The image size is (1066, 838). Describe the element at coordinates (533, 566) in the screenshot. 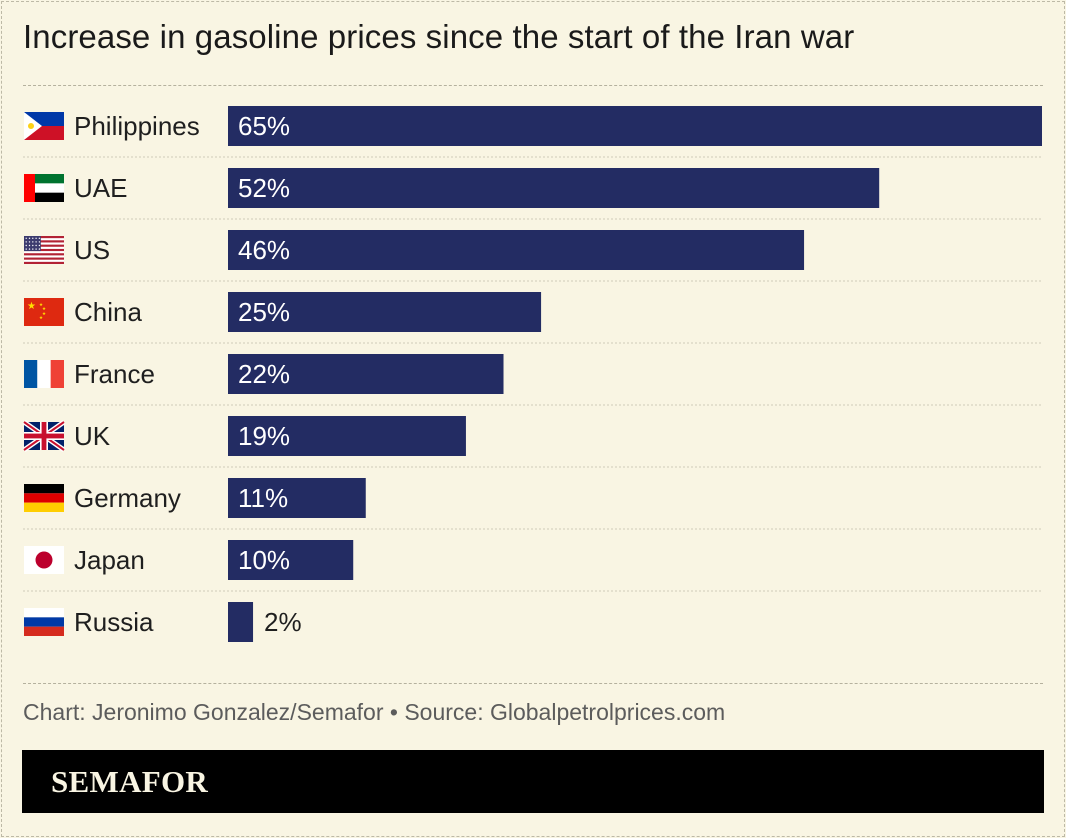

I see `bar-row: Japan 10%` at that location.